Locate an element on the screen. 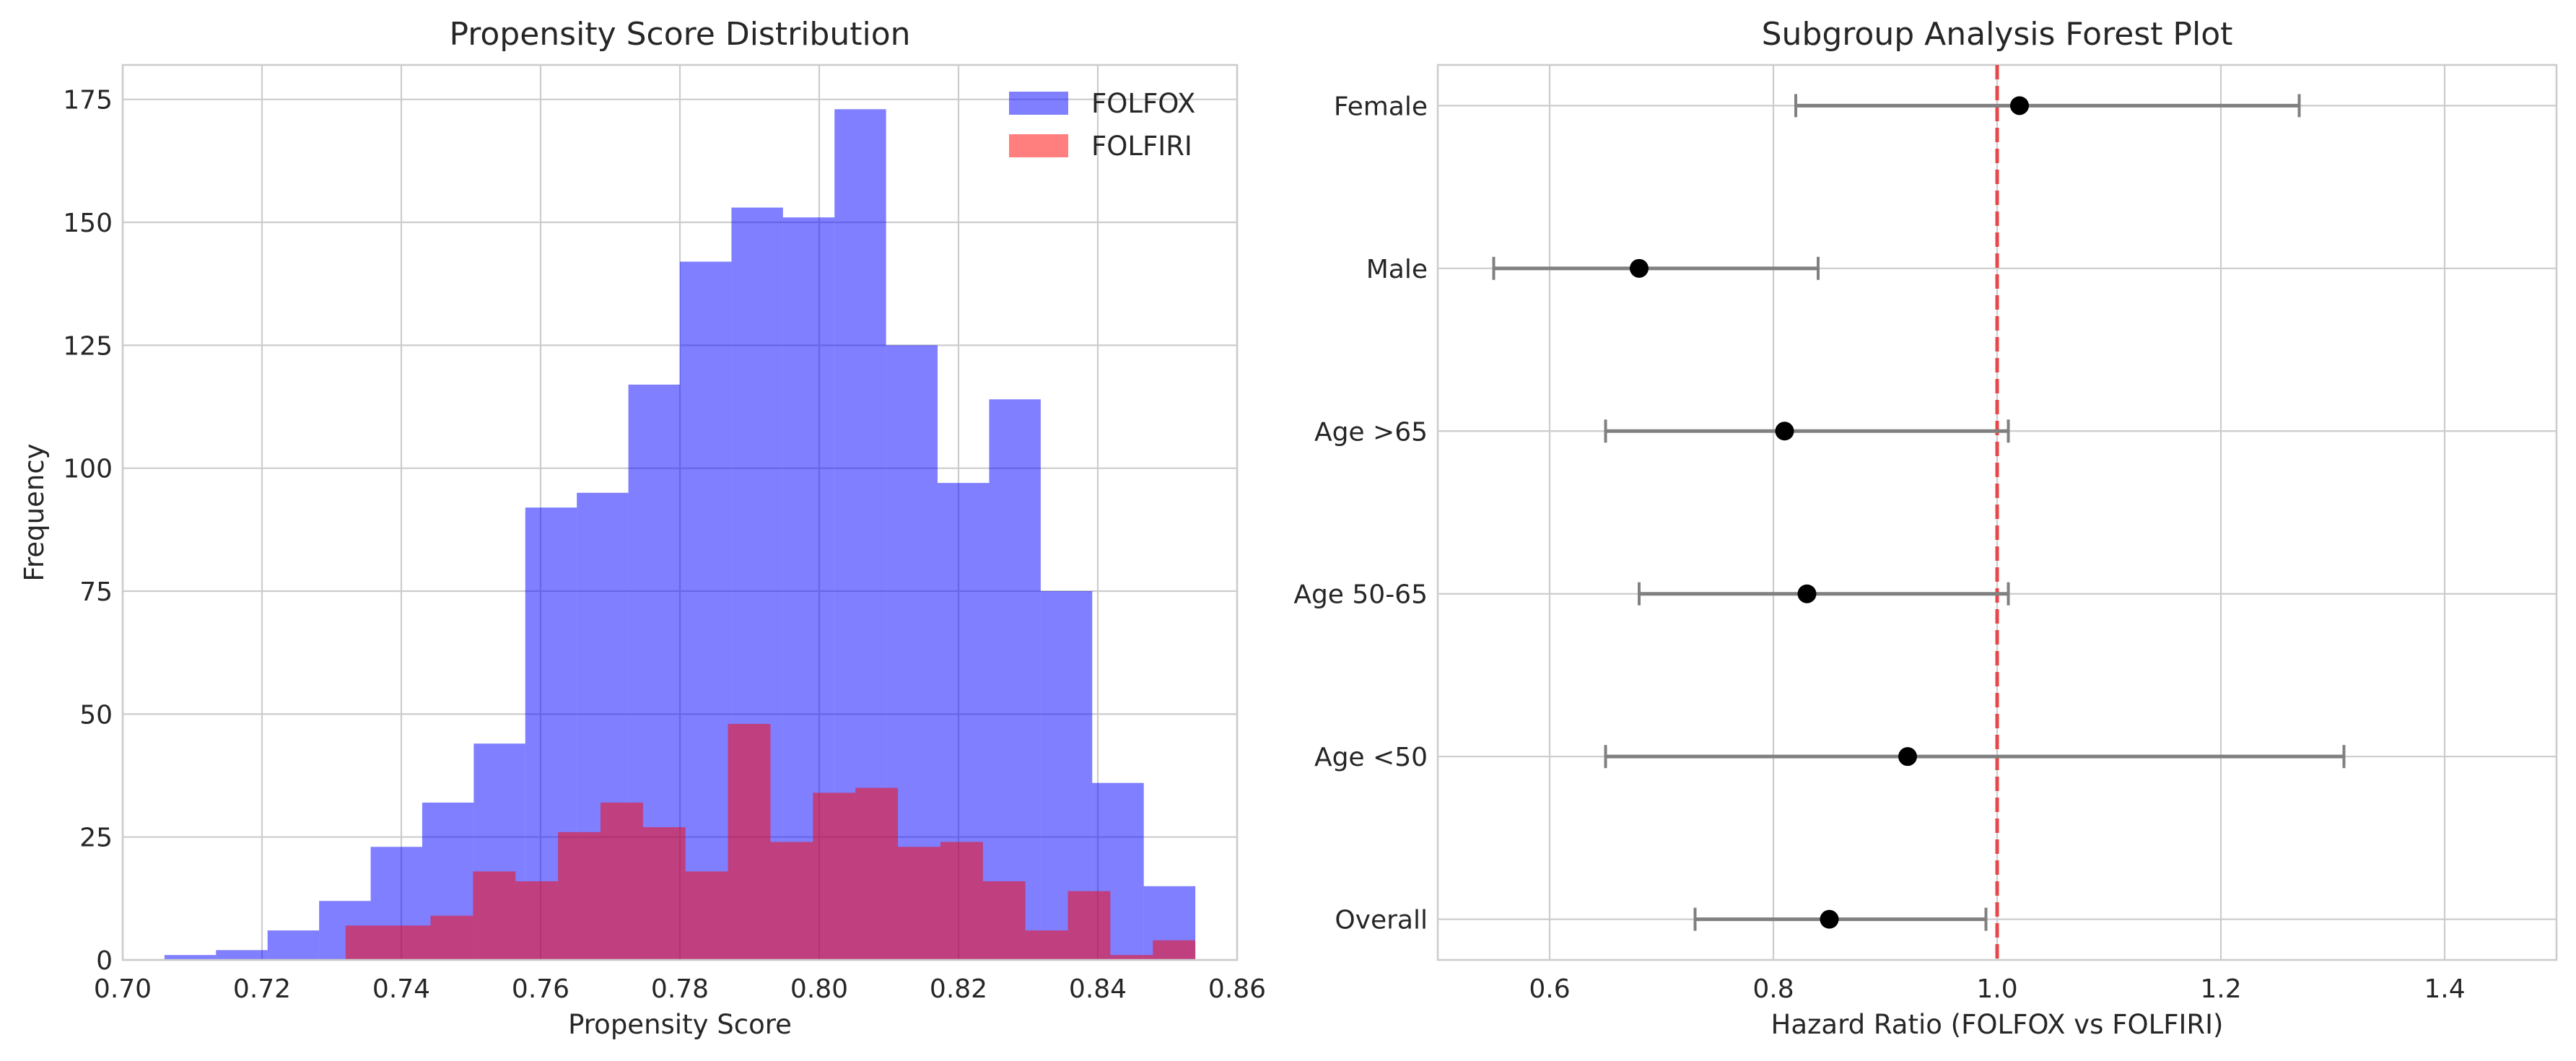 The width and height of the screenshot is (2576, 1061). subgroup-label-overall: Overall is located at coordinates (1381, 920).